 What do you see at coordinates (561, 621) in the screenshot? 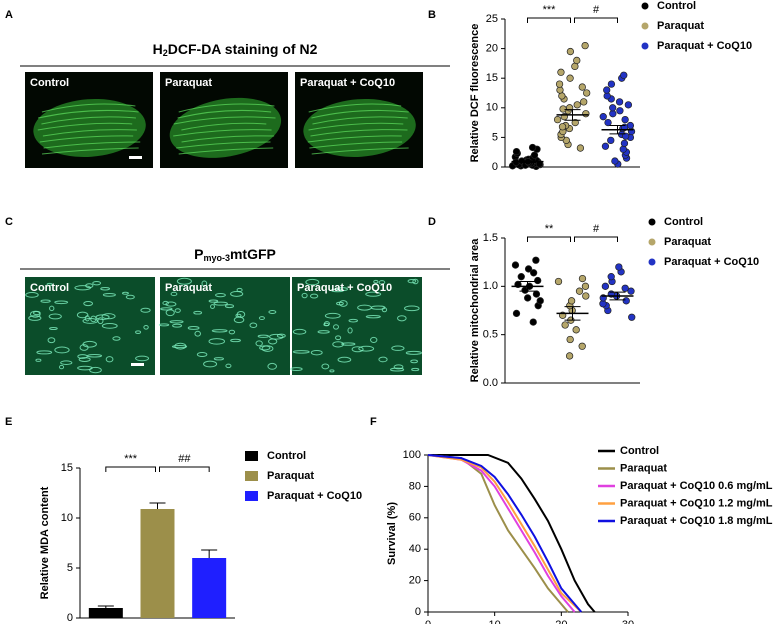
I see `x-tick-label: 20` at bounding box center [561, 621].